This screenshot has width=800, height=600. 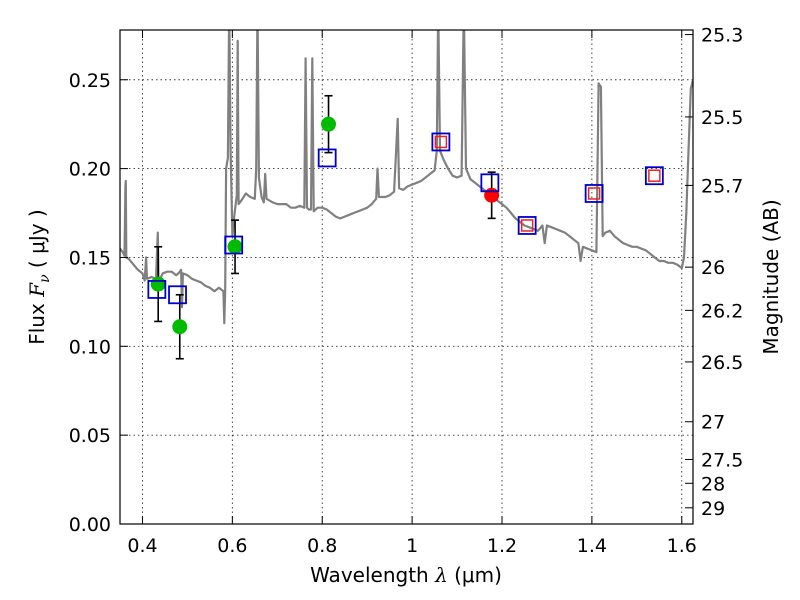 I want to click on x-tick-label: 1.2, so click(x=502, y=546).